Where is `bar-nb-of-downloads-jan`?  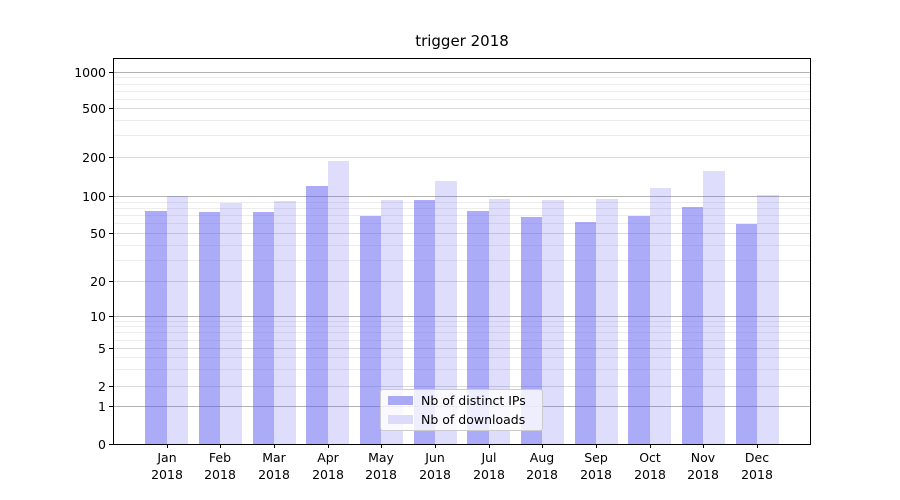 bar-nb-of-downloads-jan is located at coordinates (177, 320).